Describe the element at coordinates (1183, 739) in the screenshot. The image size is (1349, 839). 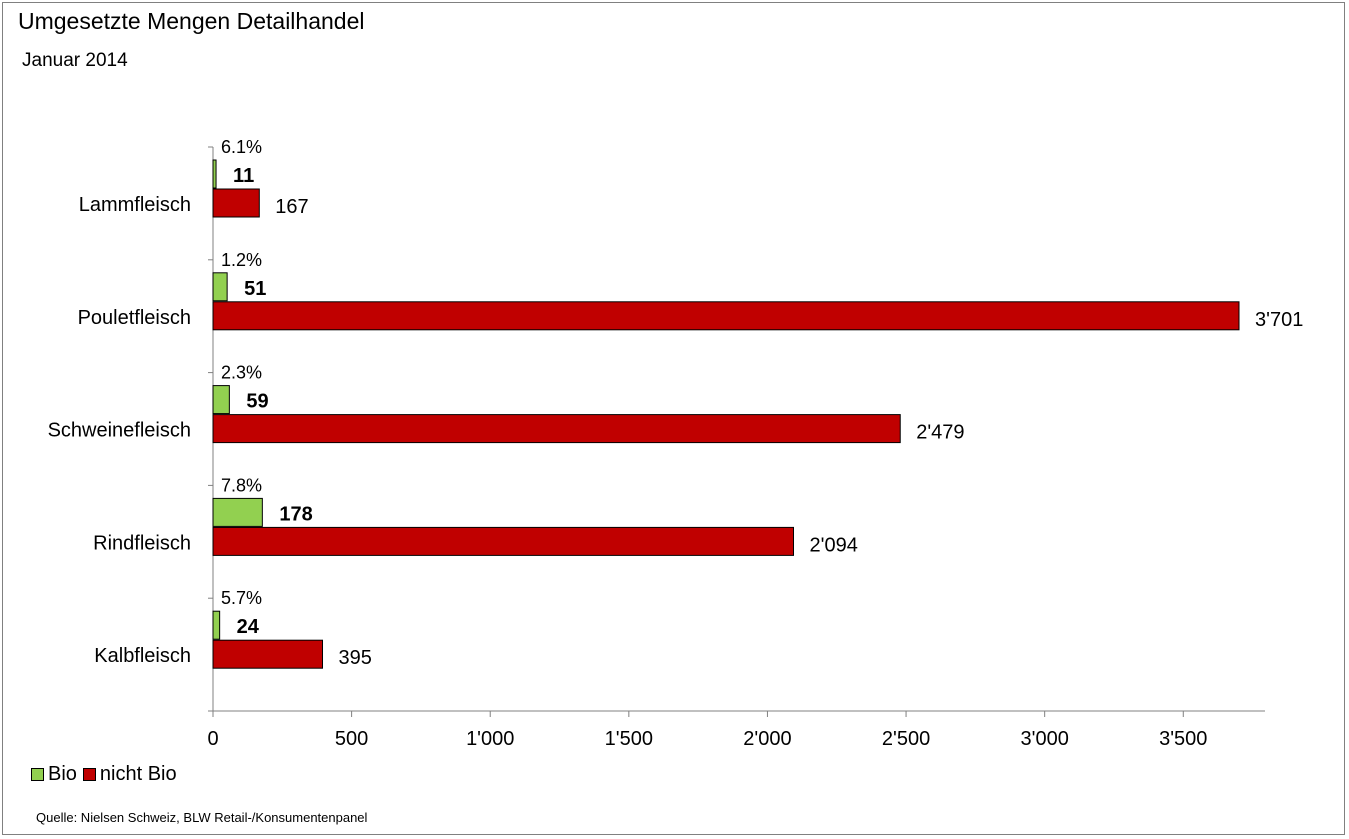
I see `x-tick-label: 3'500` at that location.